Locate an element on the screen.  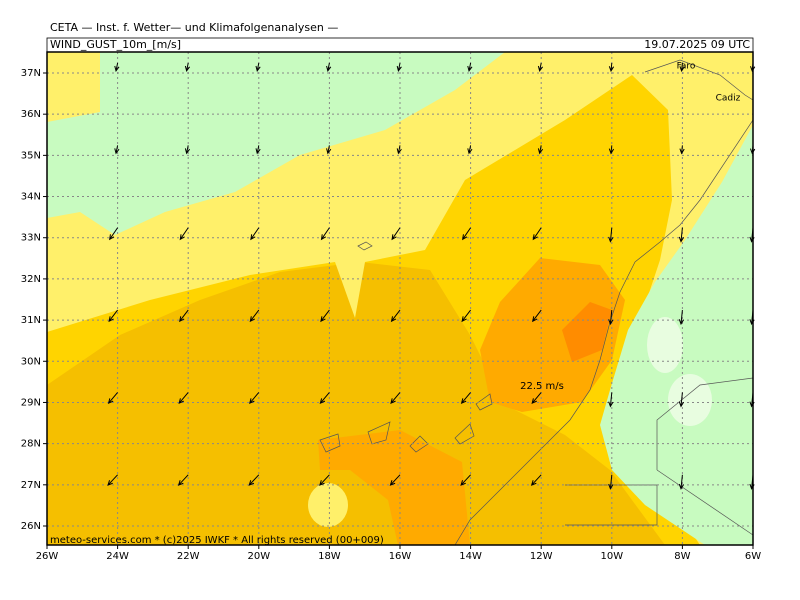
lon-label: 6W is located at coordinates (753, 556).